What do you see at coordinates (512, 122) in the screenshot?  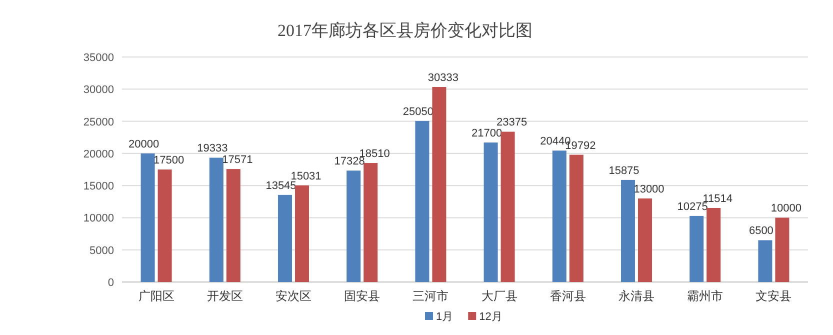 I see `data-label: 23375` at bounding box center [512, 122].